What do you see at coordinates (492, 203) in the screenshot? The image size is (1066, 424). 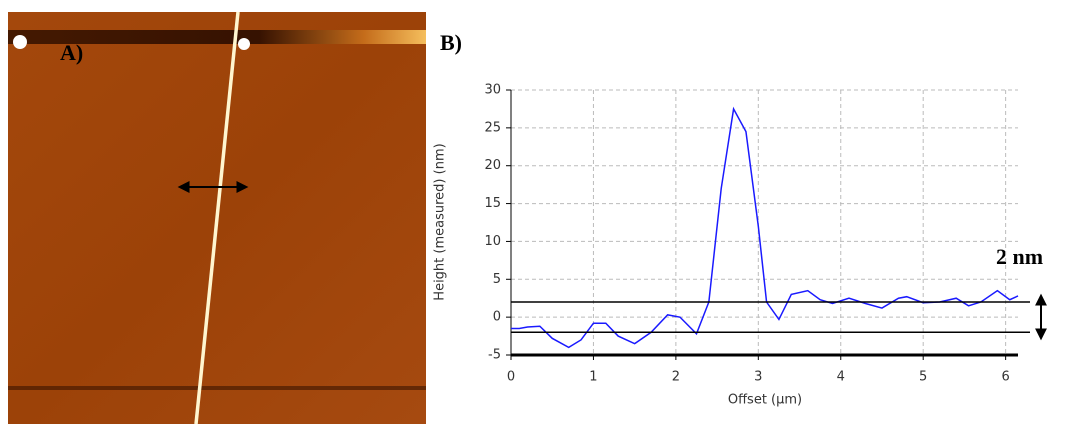 I see `y-tick-label: 15` at bounding box center [492, 203].